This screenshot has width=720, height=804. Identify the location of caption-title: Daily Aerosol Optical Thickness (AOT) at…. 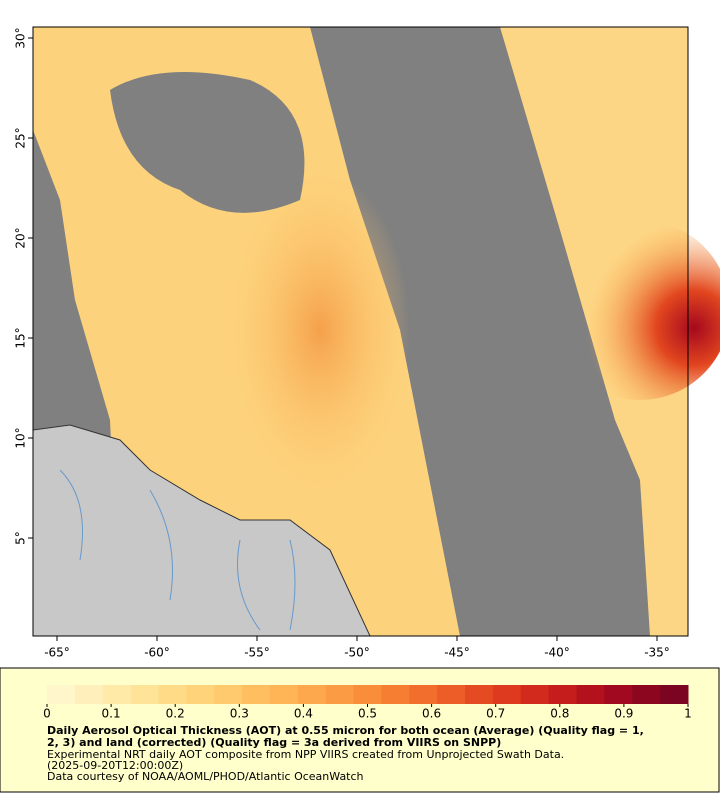
(345, 730).